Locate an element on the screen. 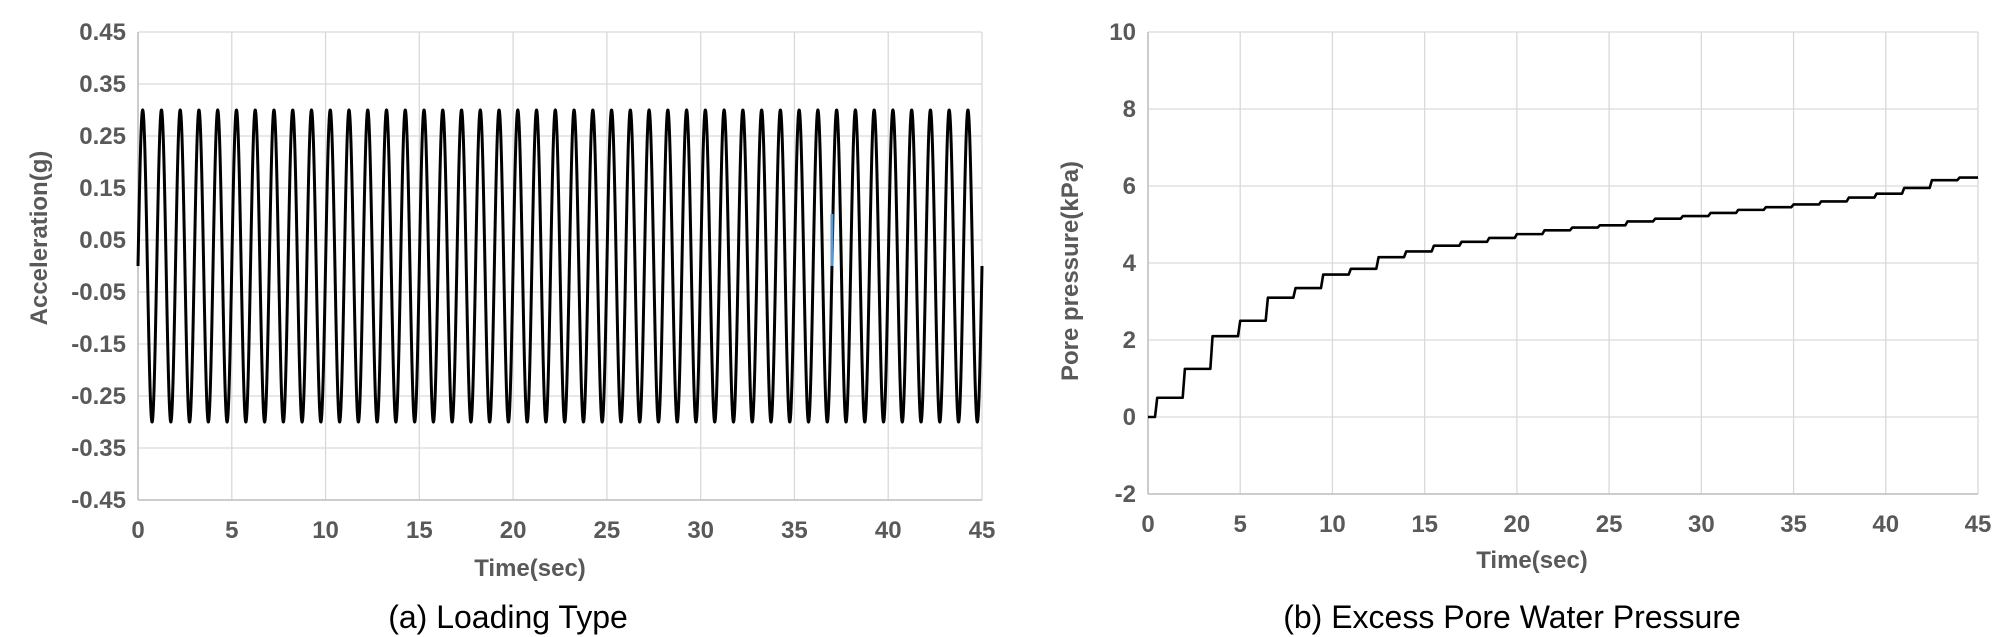 The height and width of the screenshot is (637, 2008). y-tick-label: 0 is located at coordinates (1129, 417).